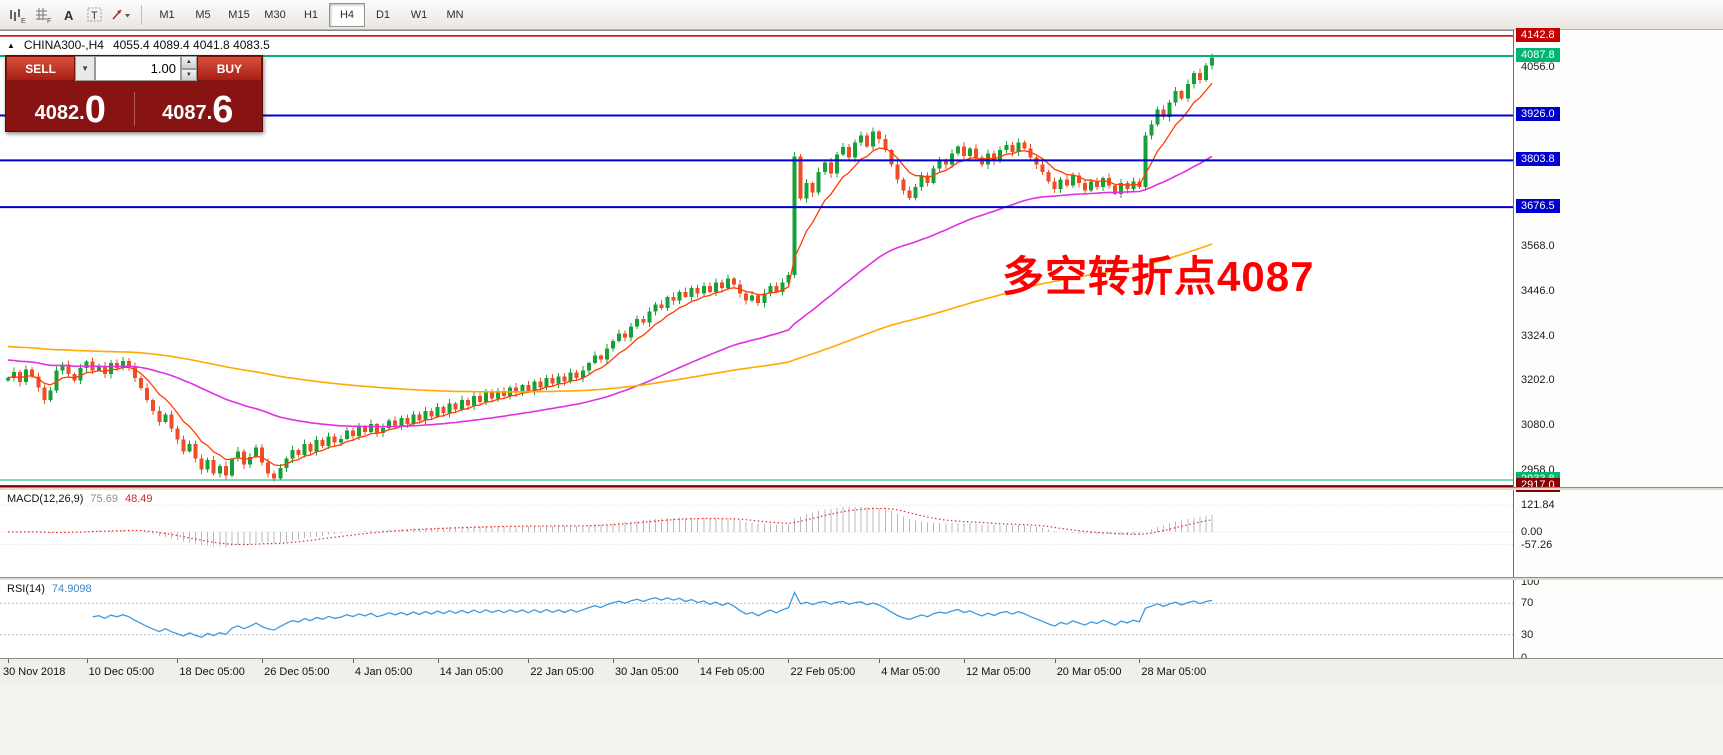 Image resolution: width=1723 pixels, height=755 pixels. I want to click on timeframe-button-d1: D1, so click(383, 14).